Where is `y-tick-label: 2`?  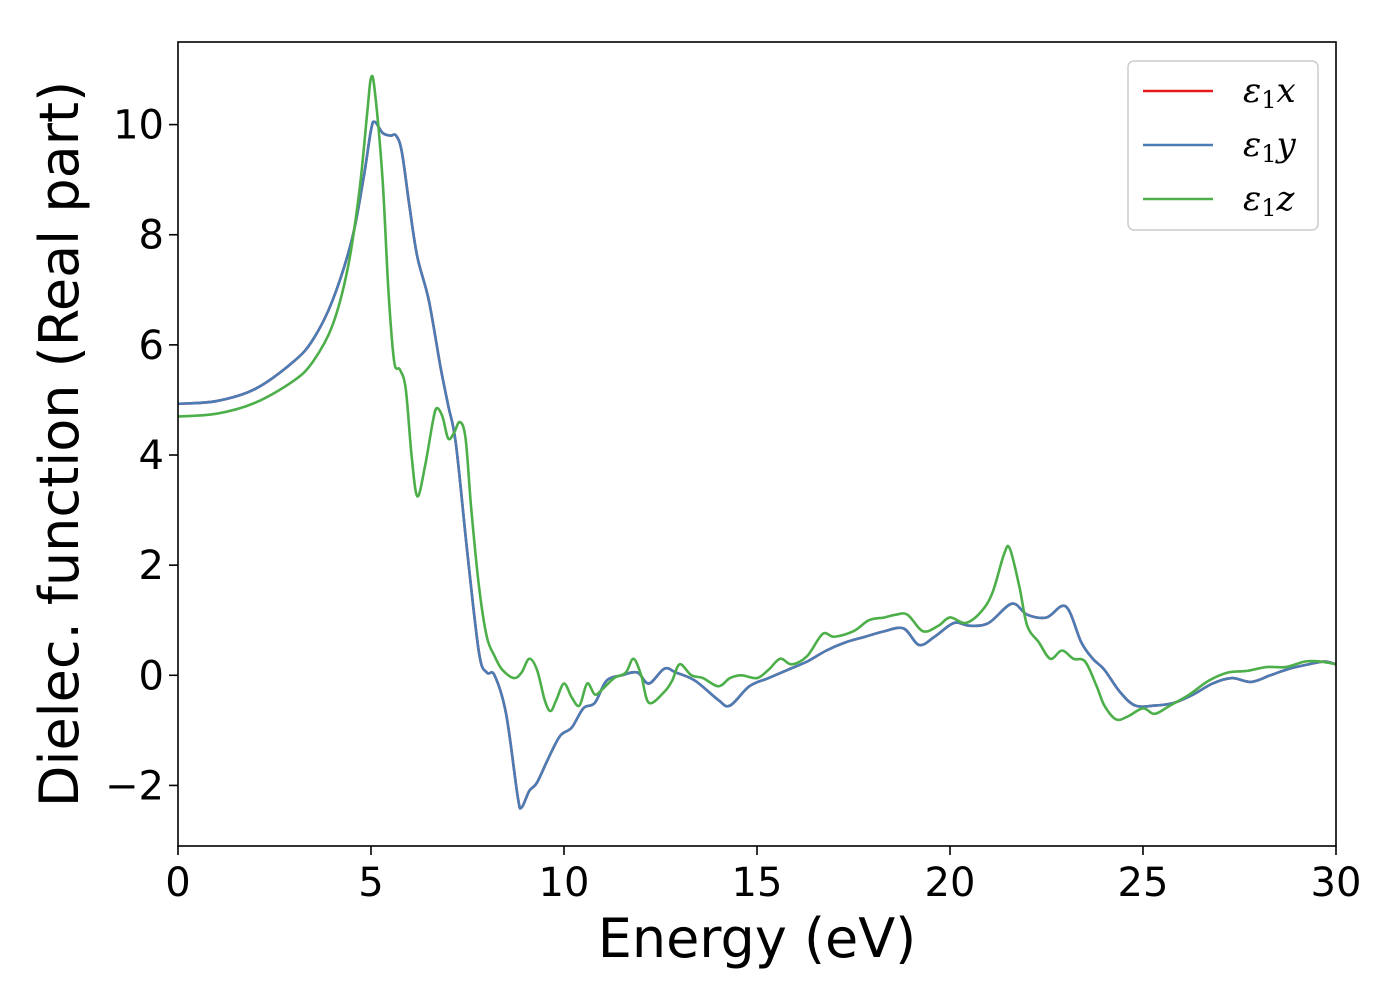 y-tick-label: 2 is located at coordinates (151, 566).